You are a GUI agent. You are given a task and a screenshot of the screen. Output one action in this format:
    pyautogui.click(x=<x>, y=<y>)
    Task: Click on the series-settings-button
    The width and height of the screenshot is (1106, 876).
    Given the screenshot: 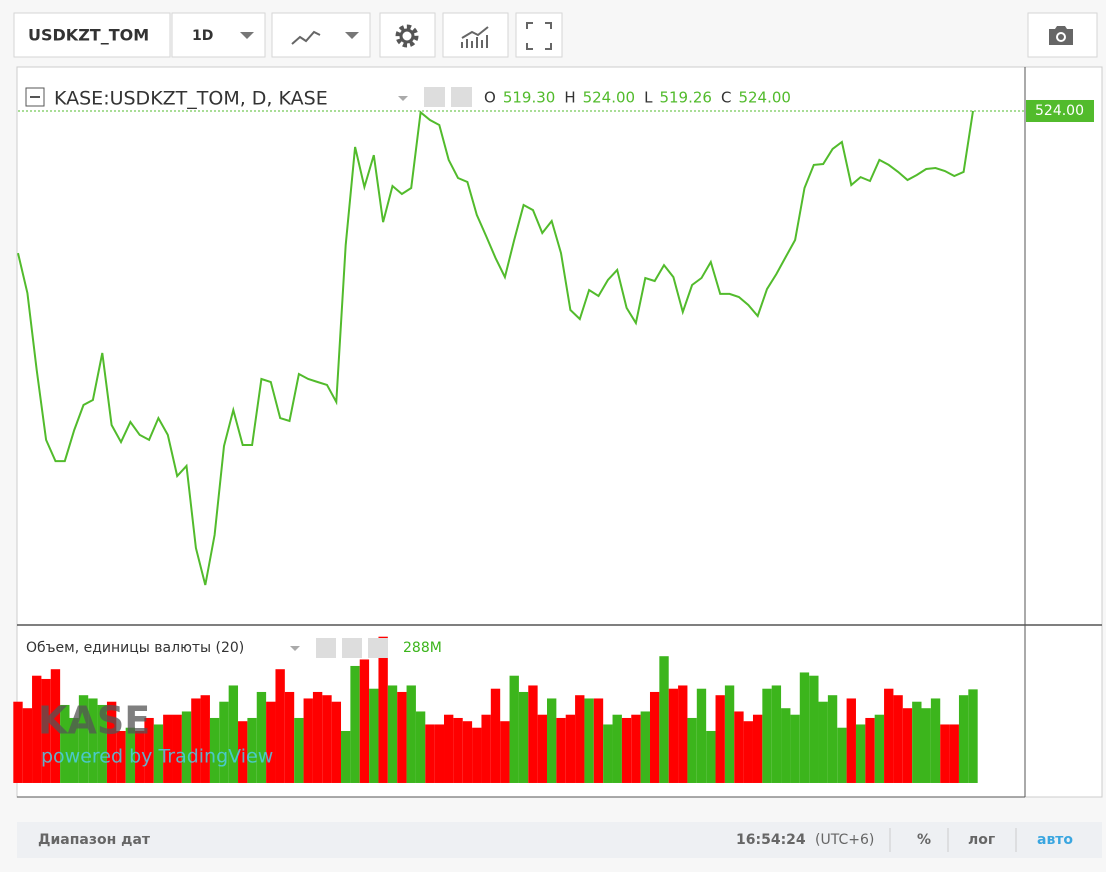 What is the action you would take?
    pyautogui.click(x=461, y=97)
    